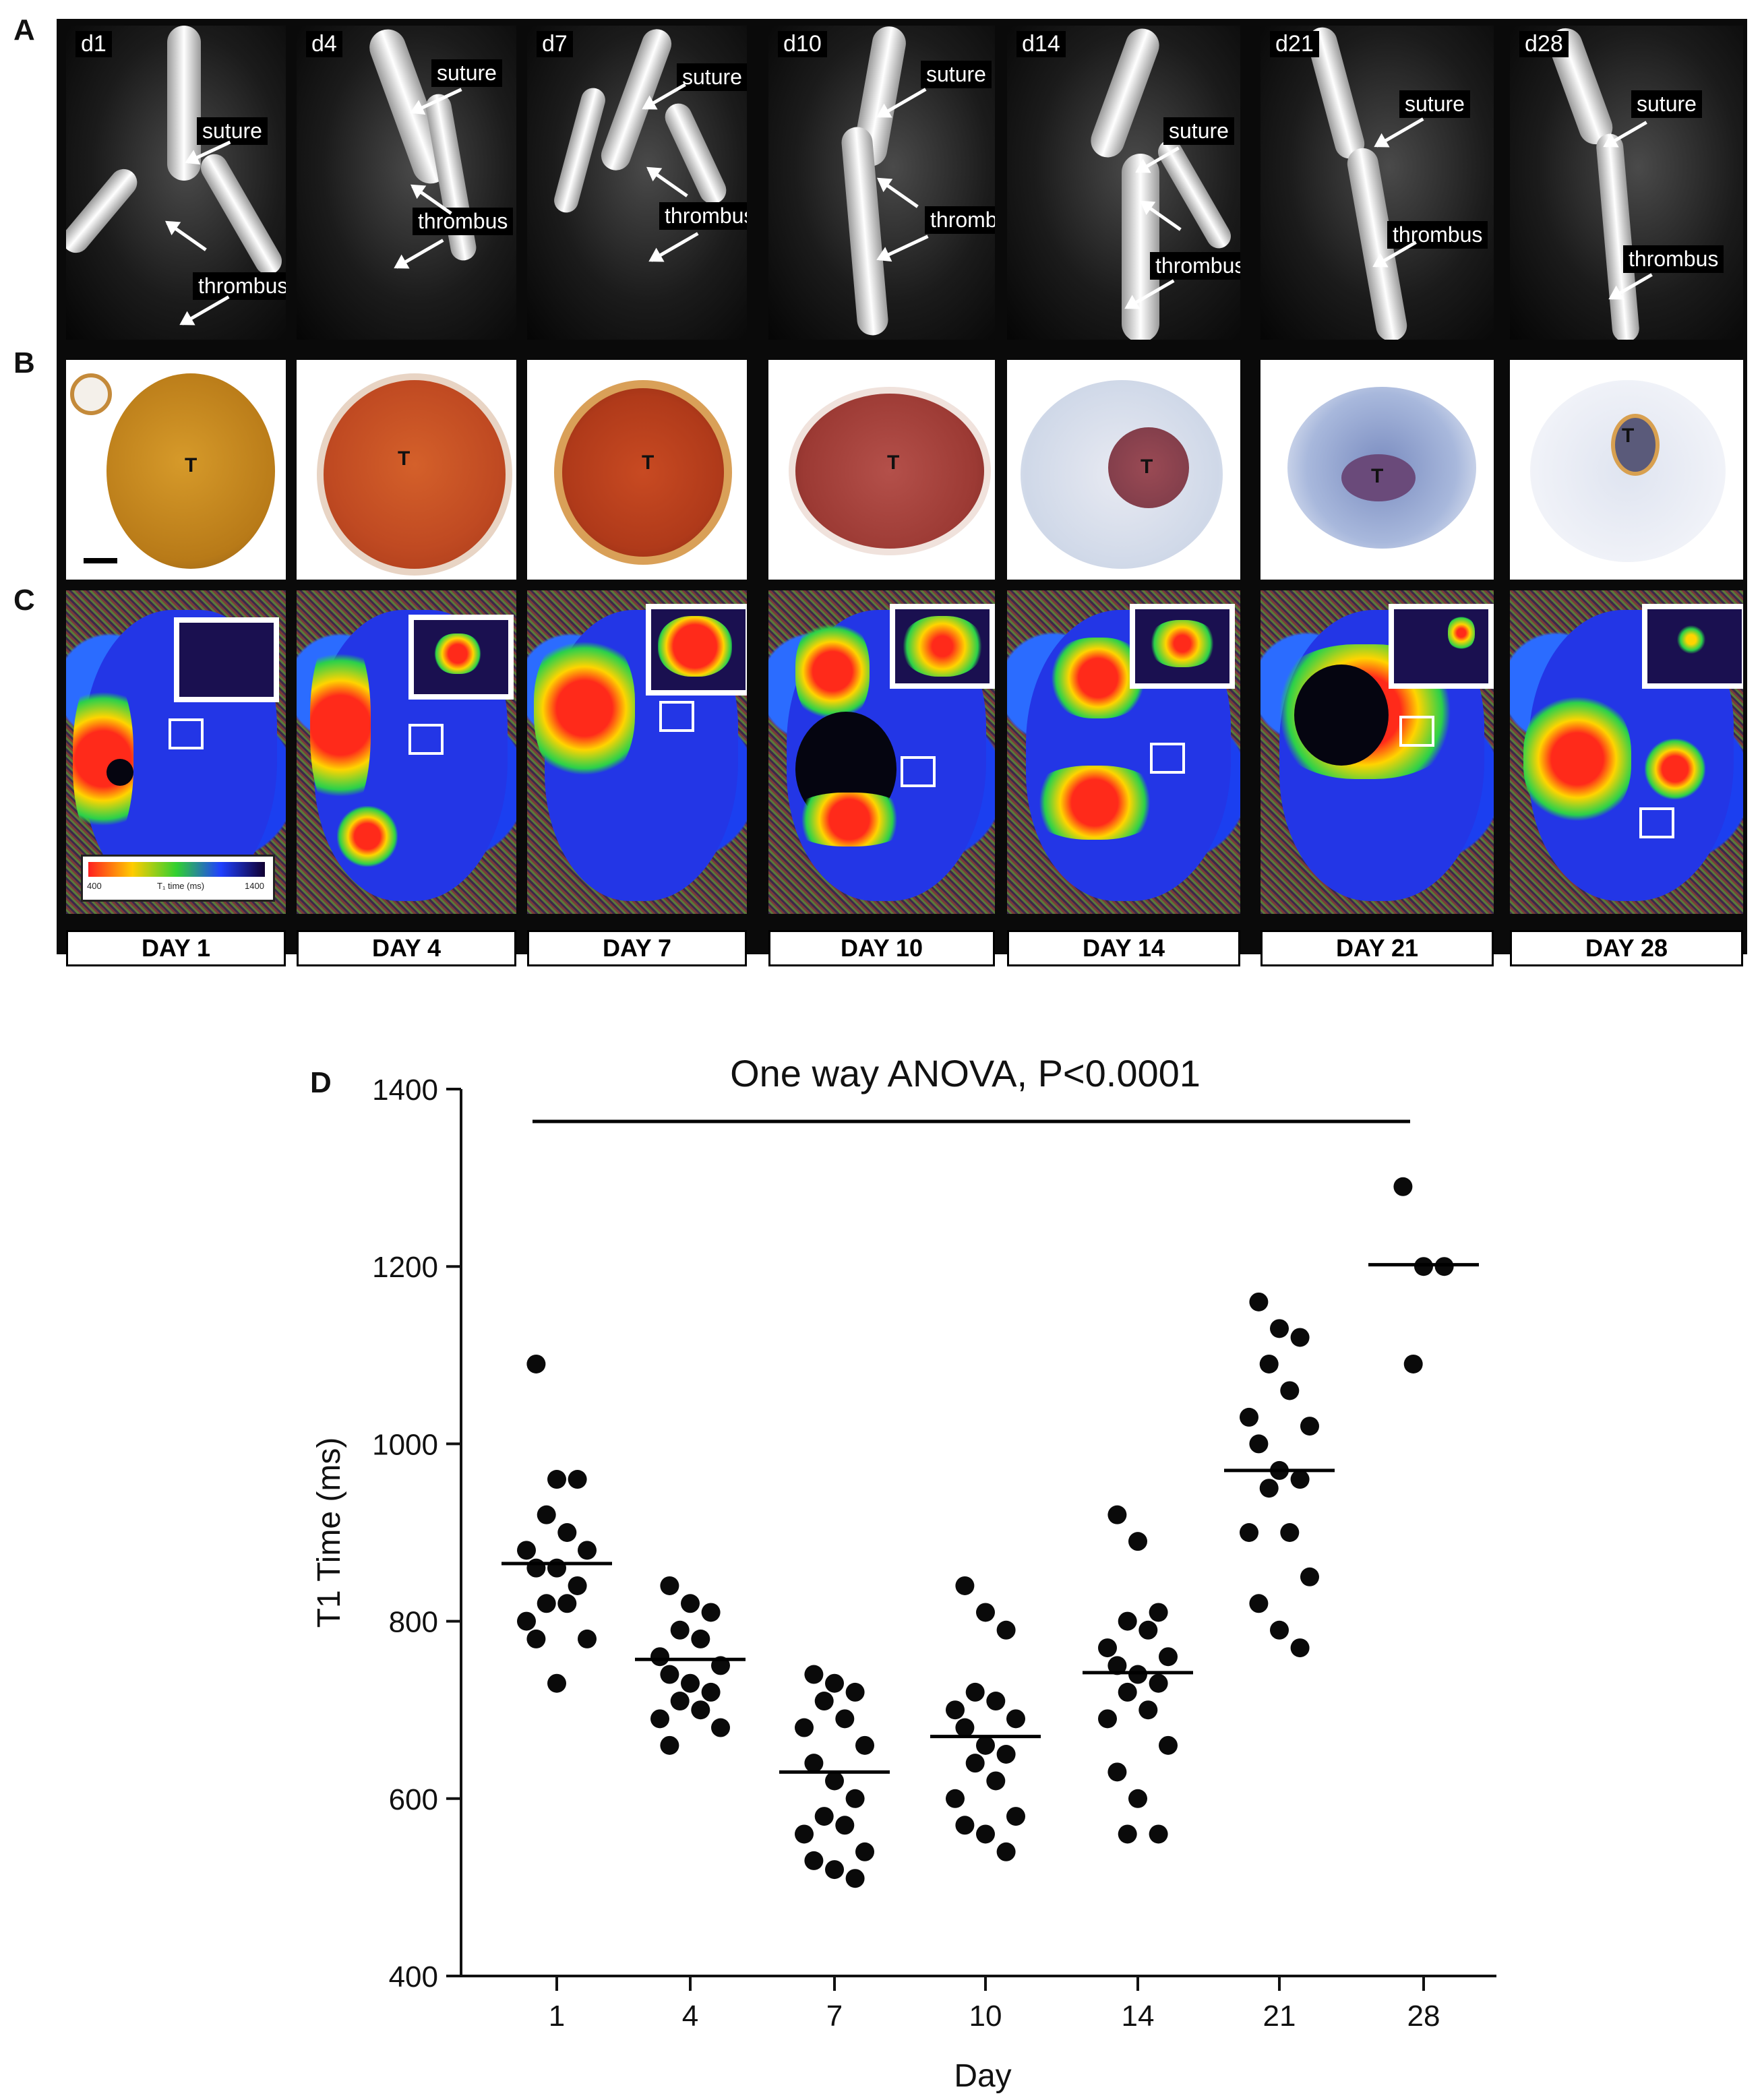 The image size is (1762, 2100). Describe the element at coordinates (881, 470) in the screenshot. I see `histology-image-day10: T` at that location.